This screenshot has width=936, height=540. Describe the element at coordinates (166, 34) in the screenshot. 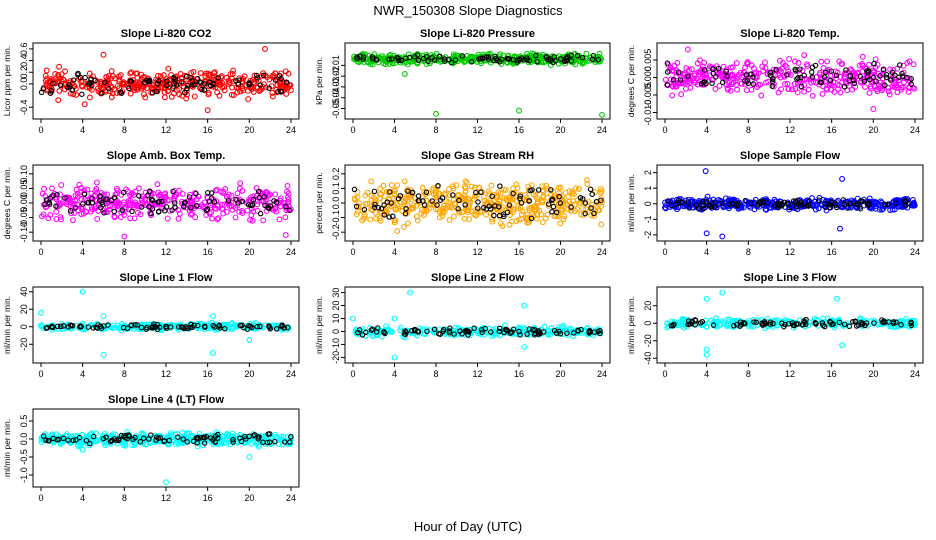

I see `panel-title: Slope Li-820 CO2` at that location.